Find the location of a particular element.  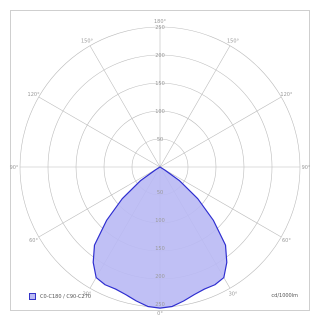

legend-label: C0-C180 / C90-C270 is located at coordinates (66, 296).